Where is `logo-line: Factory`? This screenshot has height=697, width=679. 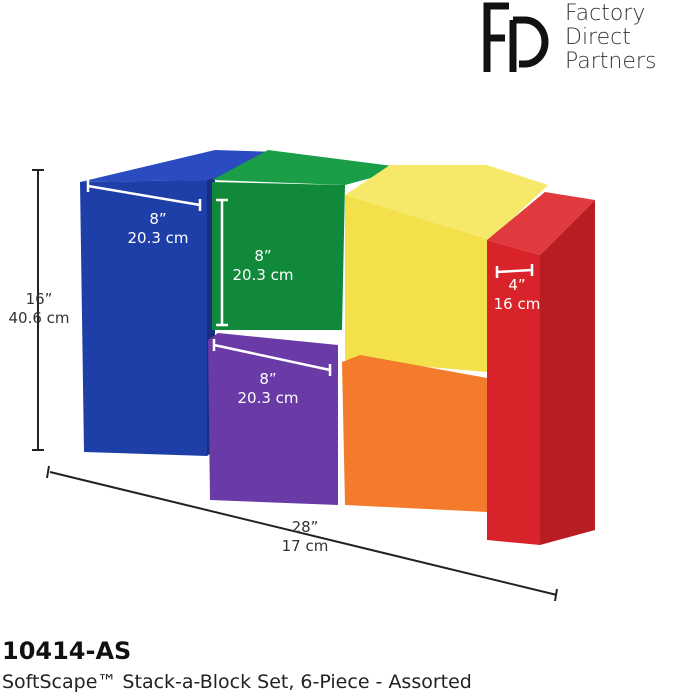
logo-line: Factory is located at coordinates (605, 13).